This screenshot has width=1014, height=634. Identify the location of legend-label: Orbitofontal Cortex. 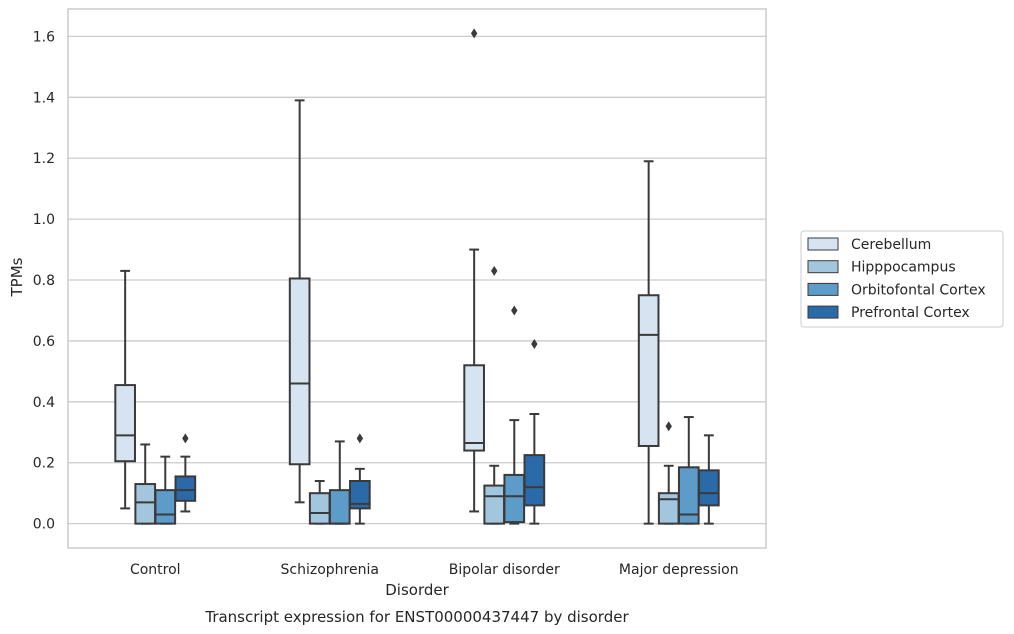
(918, 290).